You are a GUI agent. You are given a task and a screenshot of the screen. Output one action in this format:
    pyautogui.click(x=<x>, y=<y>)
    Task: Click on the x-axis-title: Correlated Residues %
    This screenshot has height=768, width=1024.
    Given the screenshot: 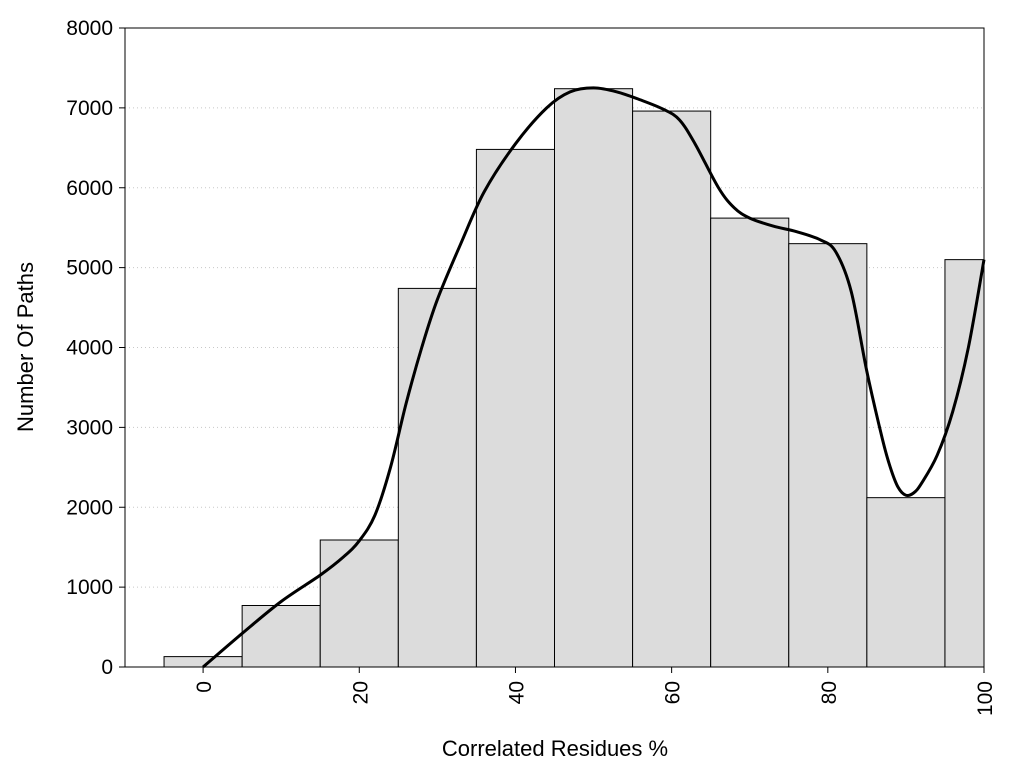 What is the action you would take?
    pyautogui.click(x=555, y=748)
    